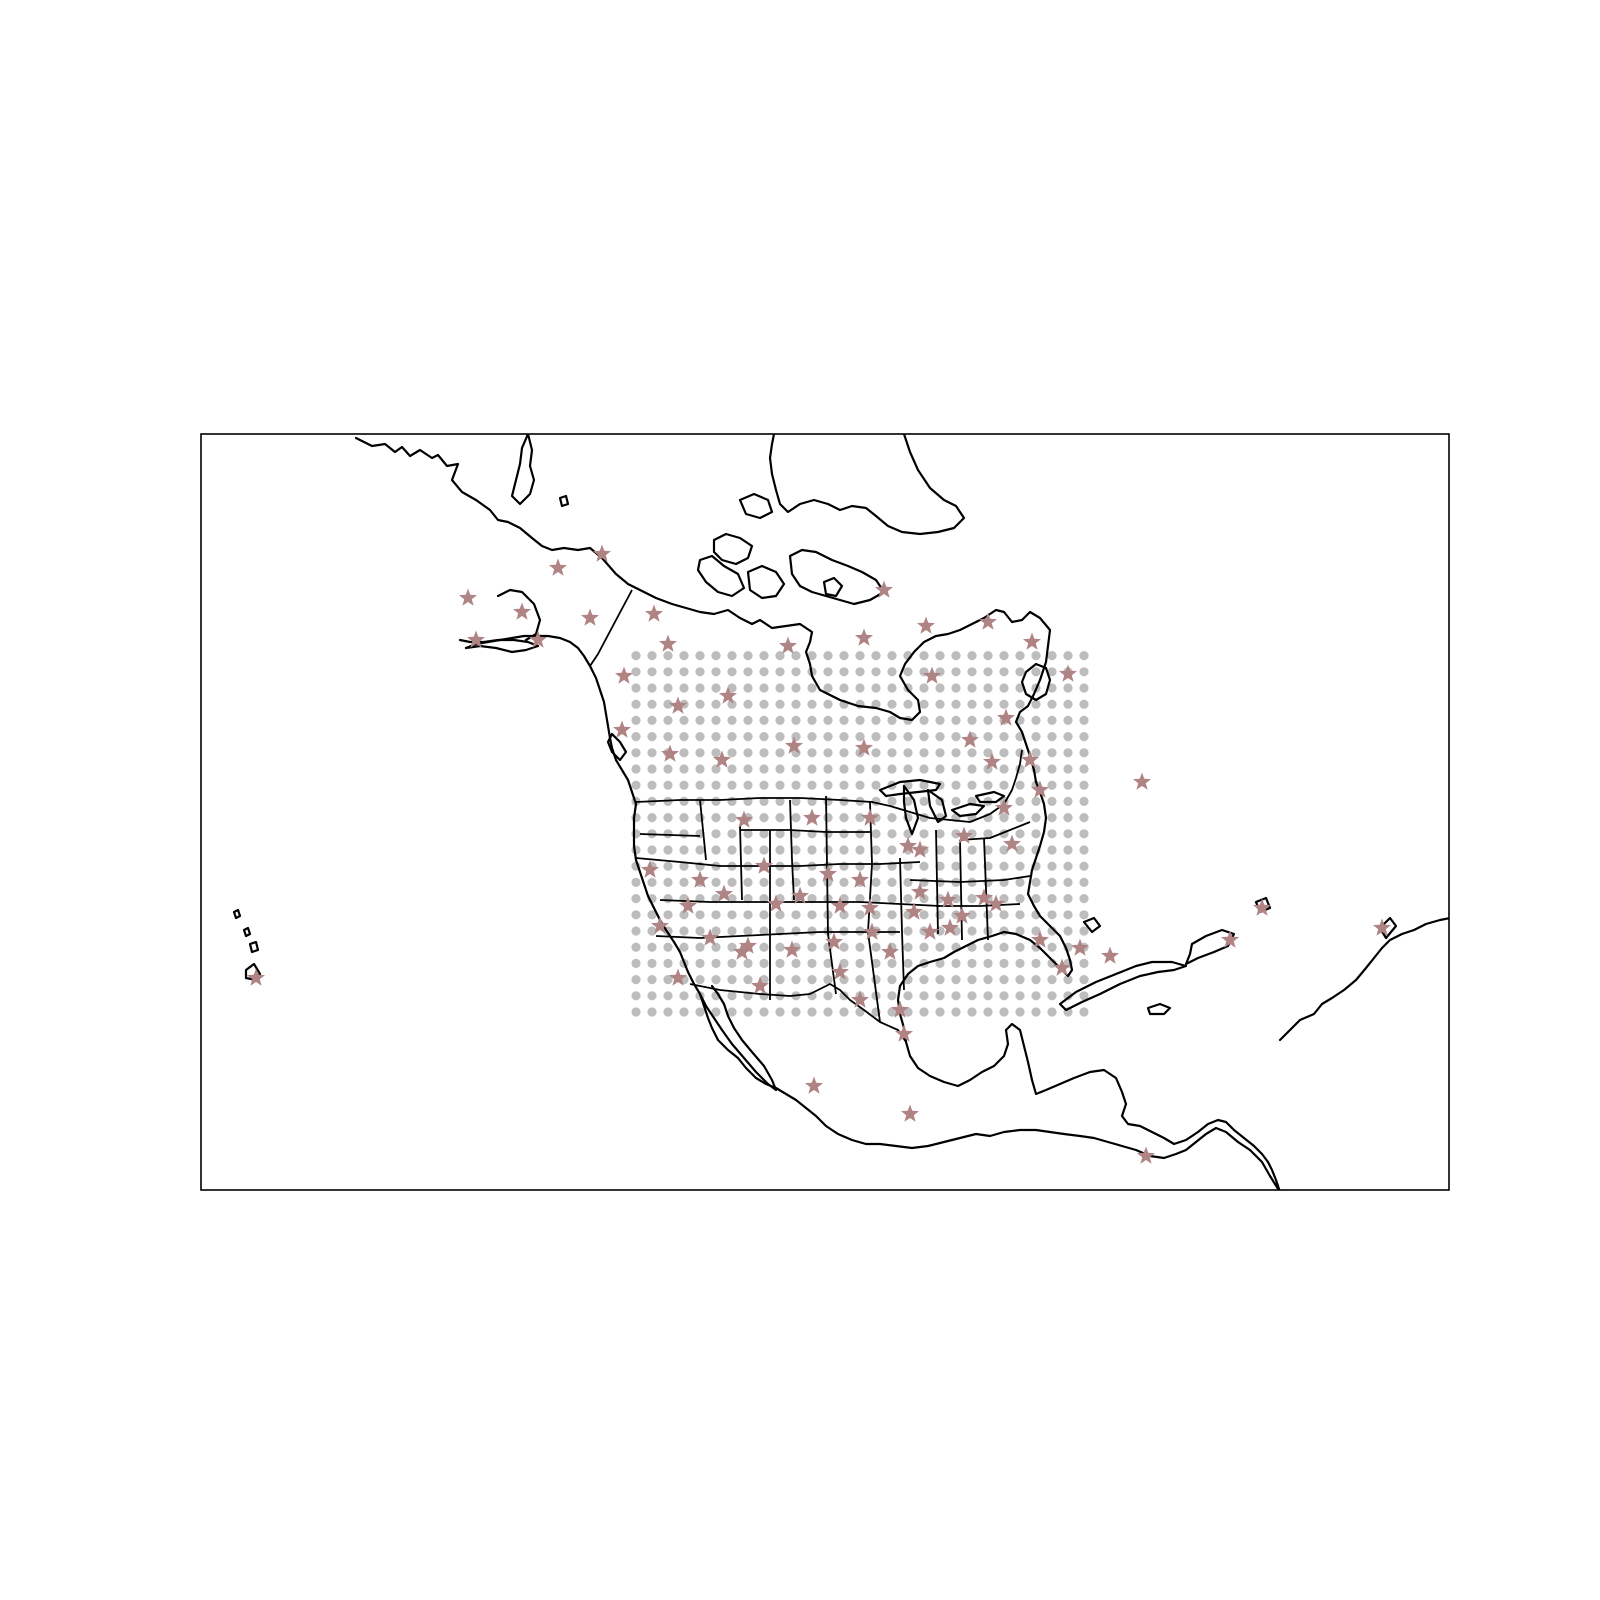 This screenshot has width=1600, height=1600. I want to click on cuba-coastline, so click(1123, 986).